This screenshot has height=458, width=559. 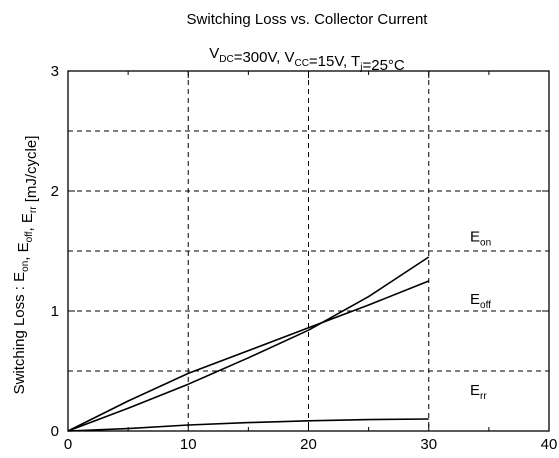 I want to click on chart-title: Switching Loss vs. Collector Current, so click(x=308, y=19).